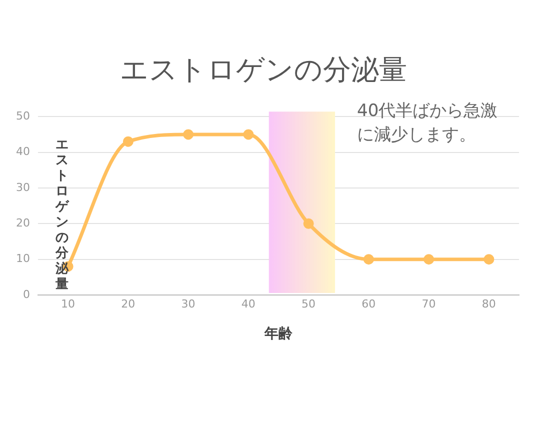 The height and width of the screenshot is (447, 533). Describe the element at coordinates (188, 303) in the screenshot. I see `x-tick-label: 30` at that location.